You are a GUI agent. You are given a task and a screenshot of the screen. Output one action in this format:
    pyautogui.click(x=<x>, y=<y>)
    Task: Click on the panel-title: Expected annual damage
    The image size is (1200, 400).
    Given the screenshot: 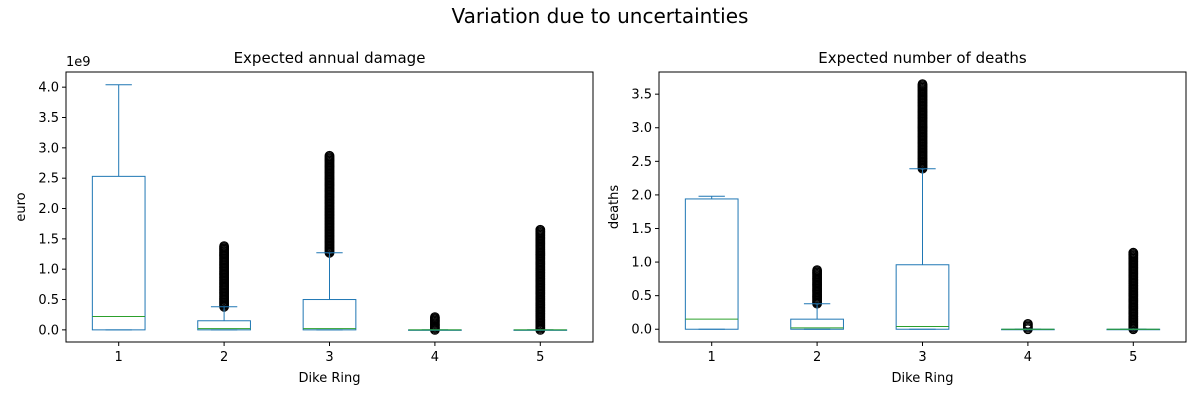 What is the action you would take?
    pyautogui.click(x=330, y=58)
    